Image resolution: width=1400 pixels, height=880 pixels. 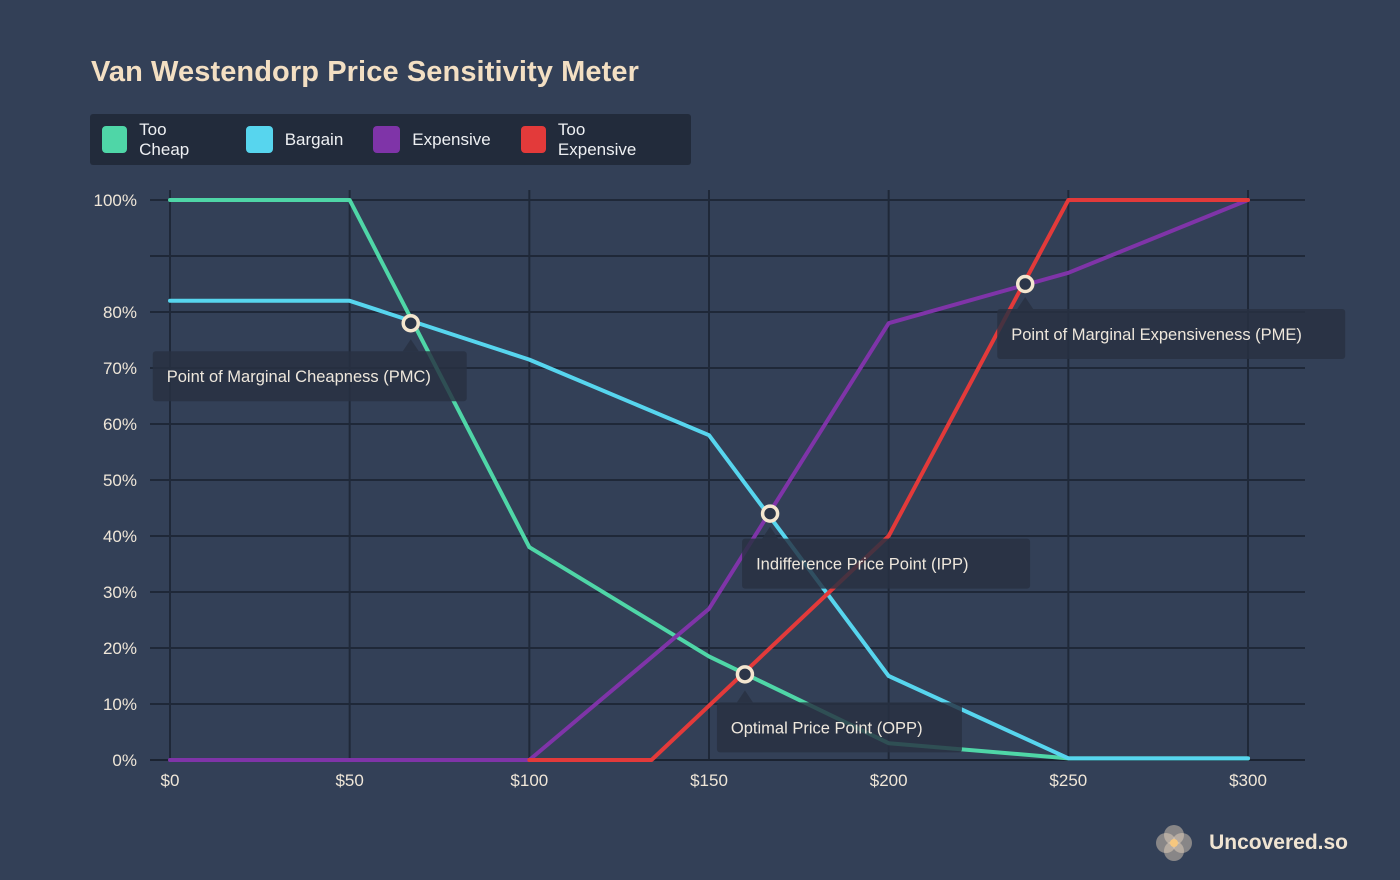 I want to click on brand: Uncovered.so, so click(x=1250, y=843).